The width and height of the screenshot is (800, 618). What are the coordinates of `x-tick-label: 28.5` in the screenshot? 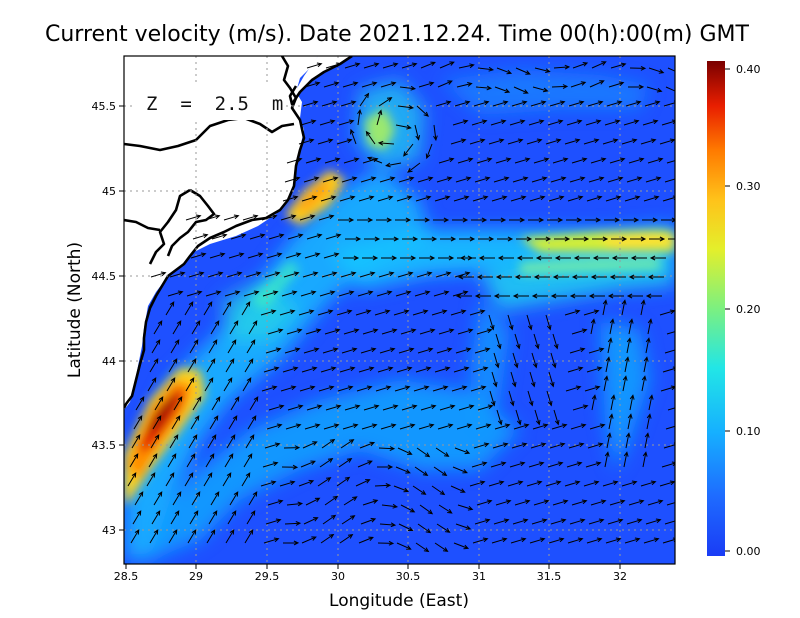 It's located at (126, 576).